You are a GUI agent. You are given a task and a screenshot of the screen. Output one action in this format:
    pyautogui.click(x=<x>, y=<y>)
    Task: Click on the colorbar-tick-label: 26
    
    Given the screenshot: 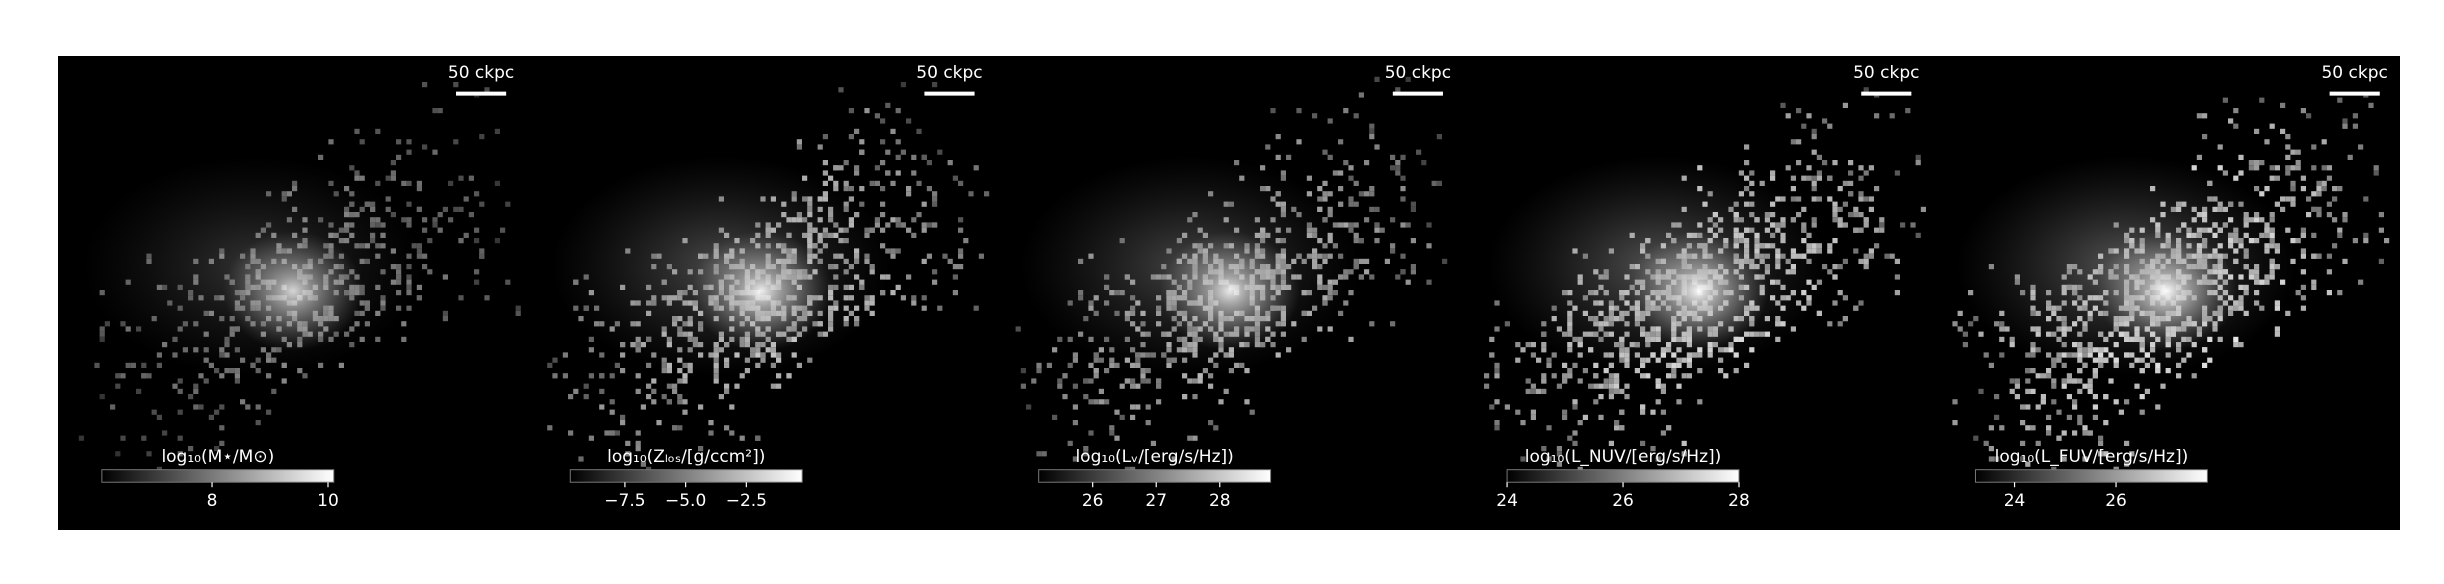 What is the action you would take?
    pyautogui.click(x=2116, y=501)
    